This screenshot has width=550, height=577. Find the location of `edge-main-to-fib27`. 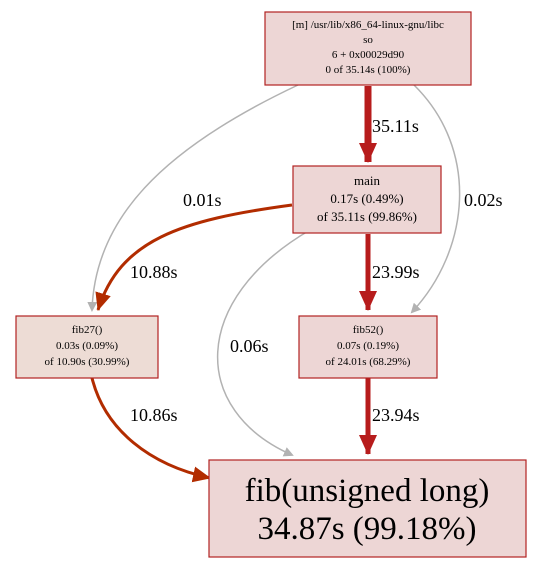

edge-main-to-fib27 is located at coordinates (194, 257).